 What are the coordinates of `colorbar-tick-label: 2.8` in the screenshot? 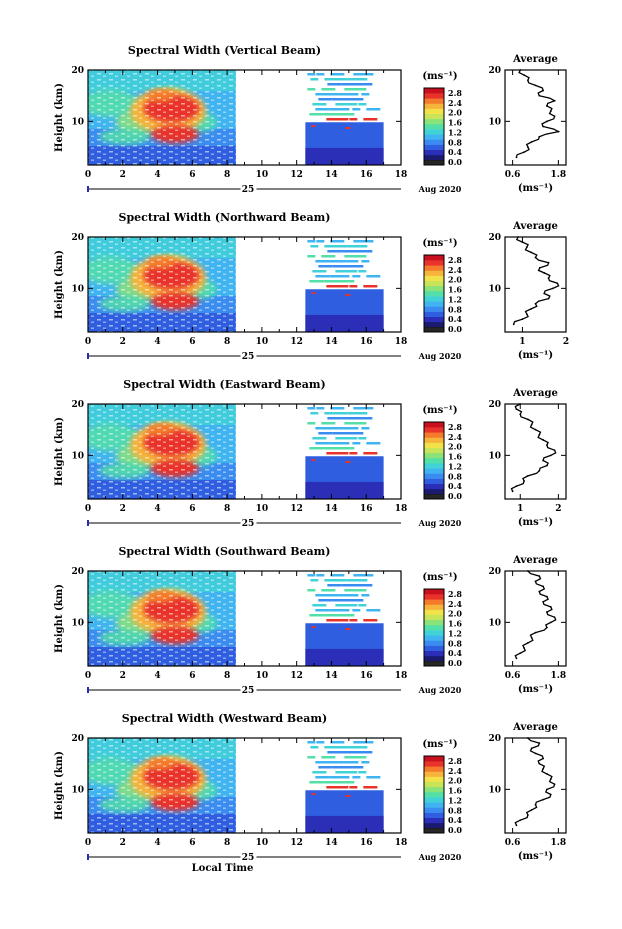 It's located at (455, 93).